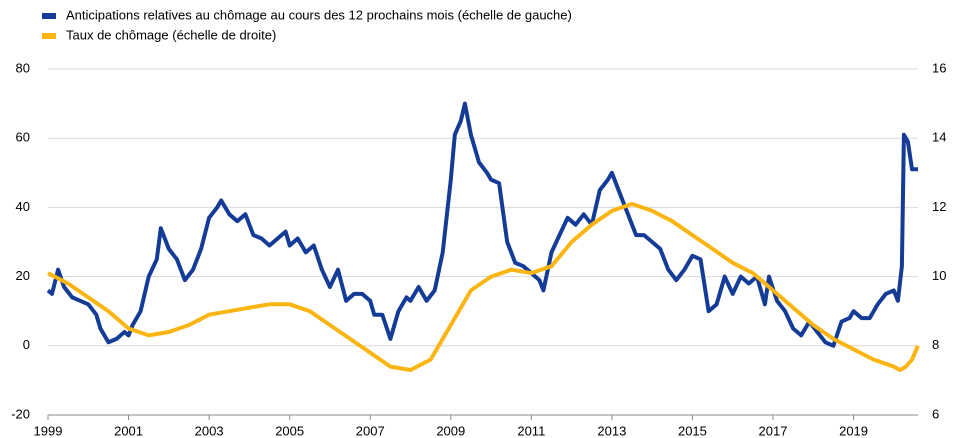 The image size is (954, 438). Describe the element at coordinates (692, 430) in the screenshot. I see `x-tick-label: 2015` at that location.